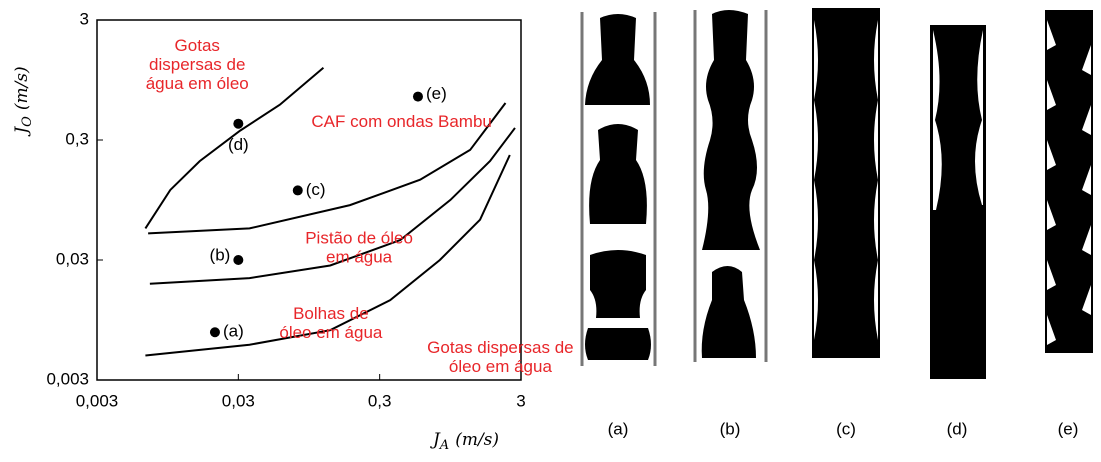  Describe the element at coordinates (500, 347) in the screenshot. I see `region-label: Gotas dispersas de` at that location.